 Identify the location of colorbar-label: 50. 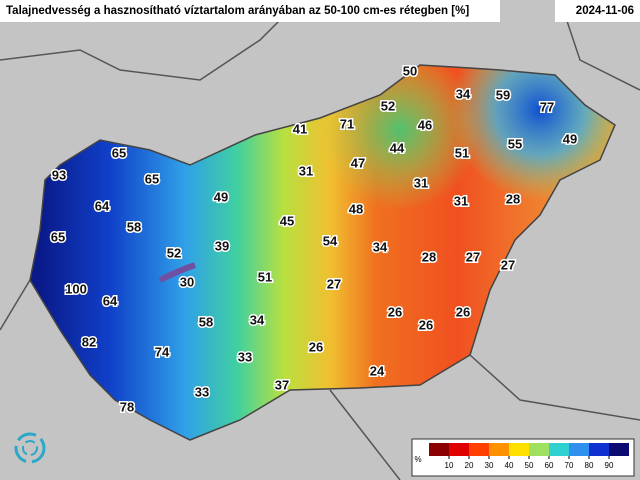
(529, 465).